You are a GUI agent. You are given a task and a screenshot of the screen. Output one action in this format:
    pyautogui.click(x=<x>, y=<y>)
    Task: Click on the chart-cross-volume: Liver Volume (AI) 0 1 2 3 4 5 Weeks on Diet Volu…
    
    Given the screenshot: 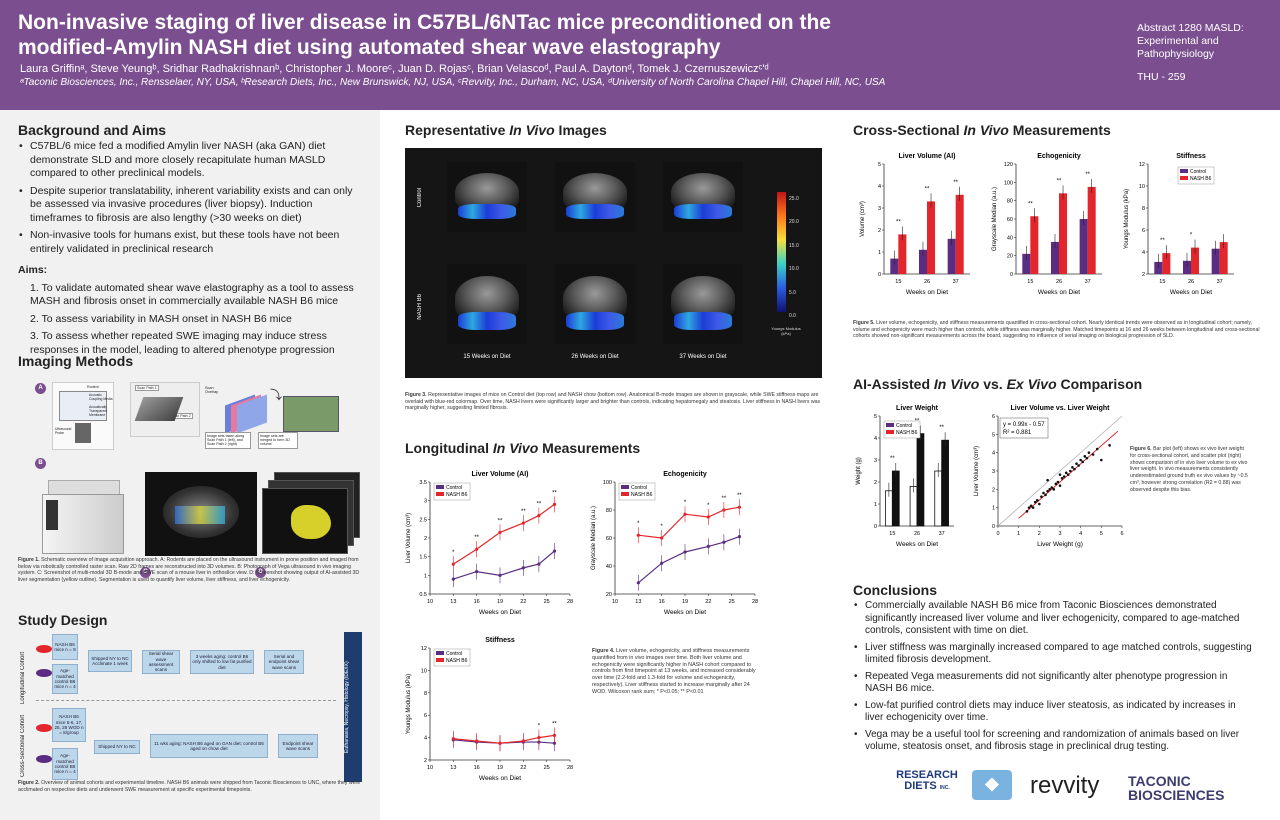 What is the action you would take?
    pyautogui.click(x=915, y=224)
    